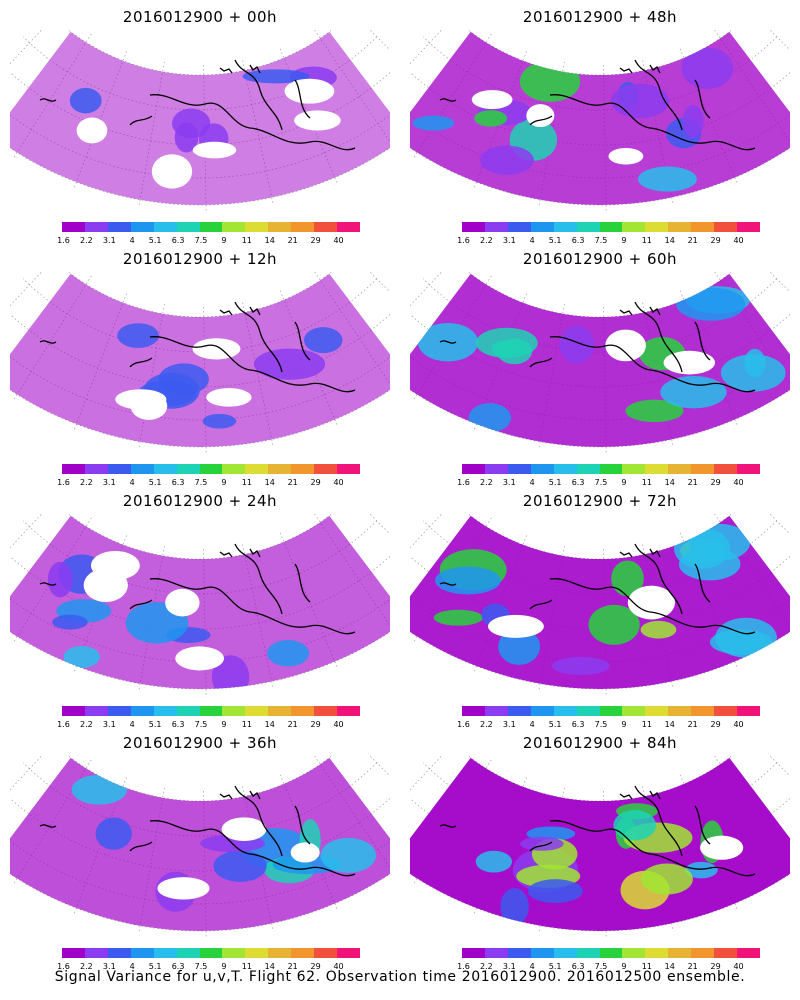  What do you see at coordinates (200, 501) in the screenshot?
I see `panel-title: 2016012900 + 24h` at bounding box center [200, 501].